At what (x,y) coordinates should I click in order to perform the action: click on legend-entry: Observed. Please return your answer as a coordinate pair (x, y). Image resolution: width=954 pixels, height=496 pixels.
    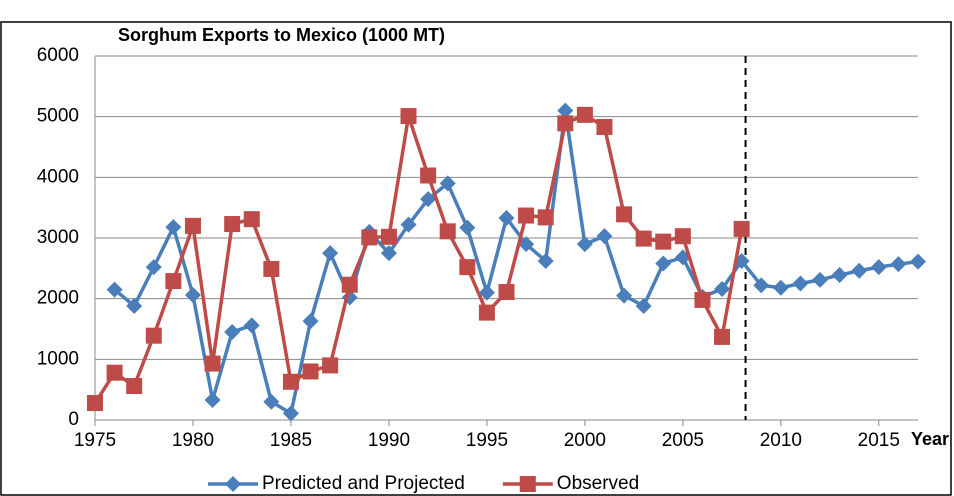
    Looking at the image, I should click on (570, 483).